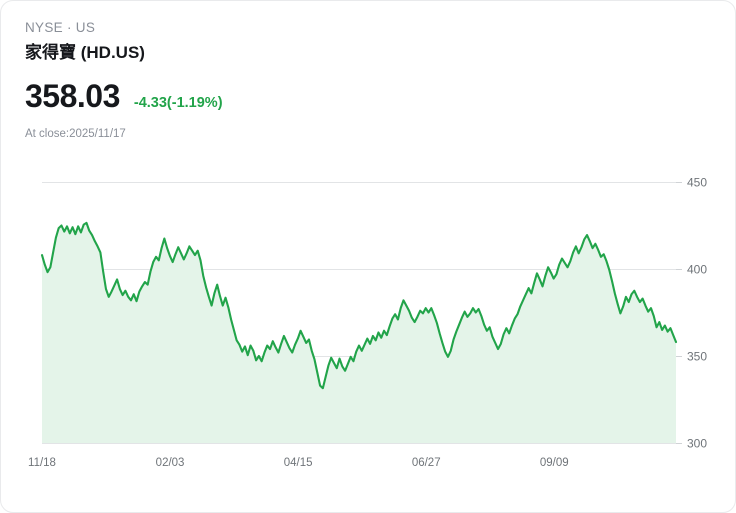 This screenshot has width=736, height=513. What do you see at coordinates (697, 183) in the screenshot?
I see `y-axis-label: 450` at bounding box center [697, 183].